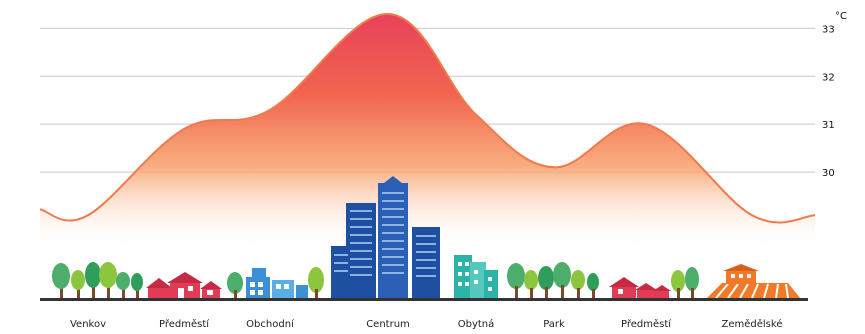  I want to click on downtown-skyscrapers-icon, so click(385, 237).